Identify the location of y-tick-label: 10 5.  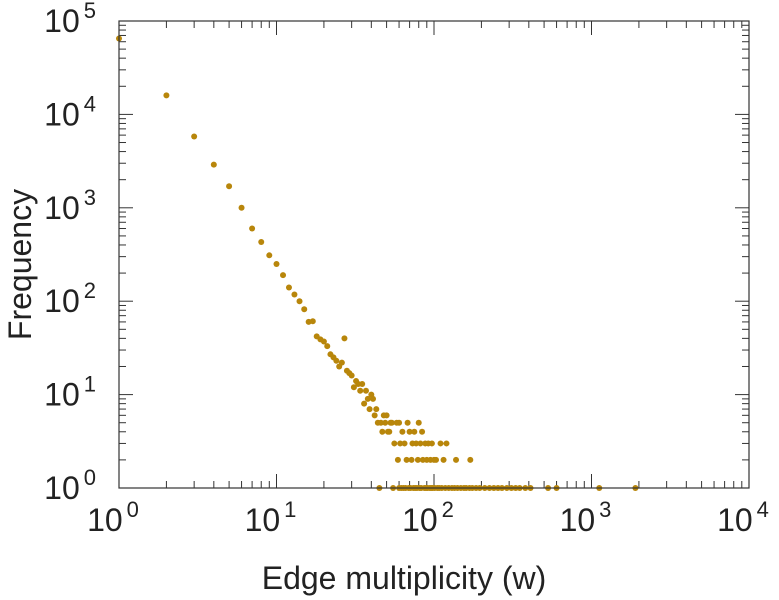
(70, 19).